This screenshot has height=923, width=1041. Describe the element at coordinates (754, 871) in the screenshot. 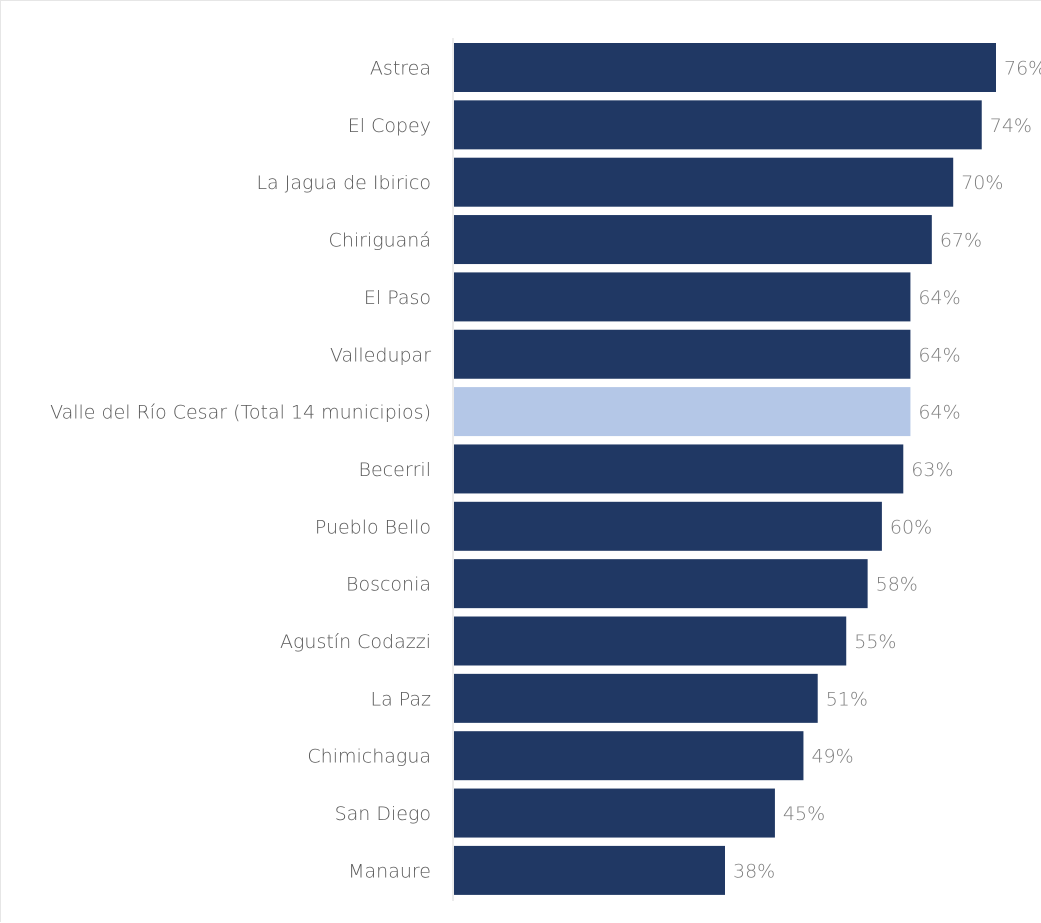

I see `value-label-14: 38%` at that location.